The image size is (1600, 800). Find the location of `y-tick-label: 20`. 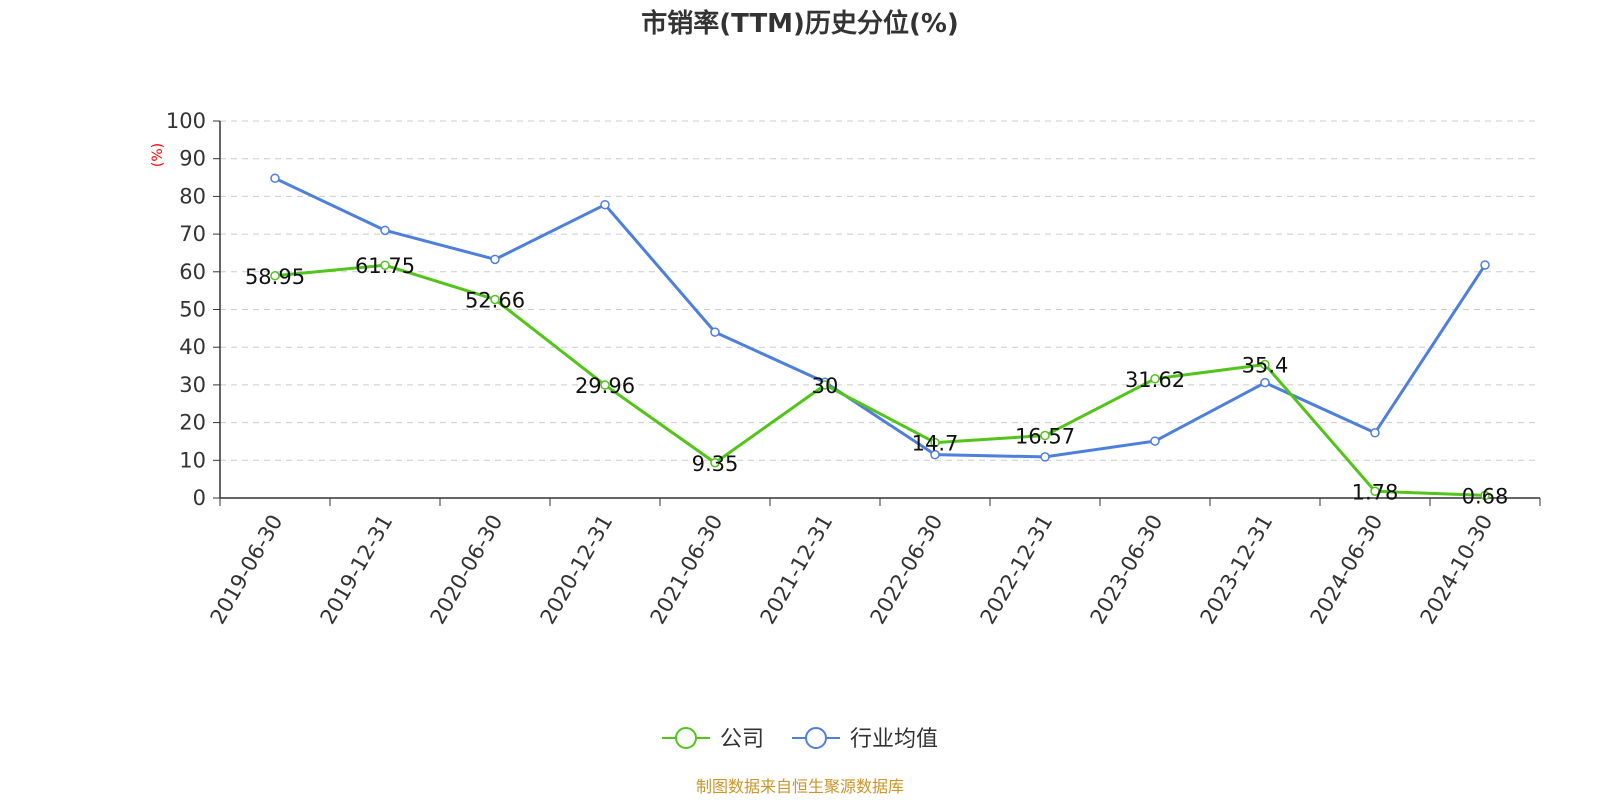

y-tick-label: 20 is located at coordinates (192, 423).